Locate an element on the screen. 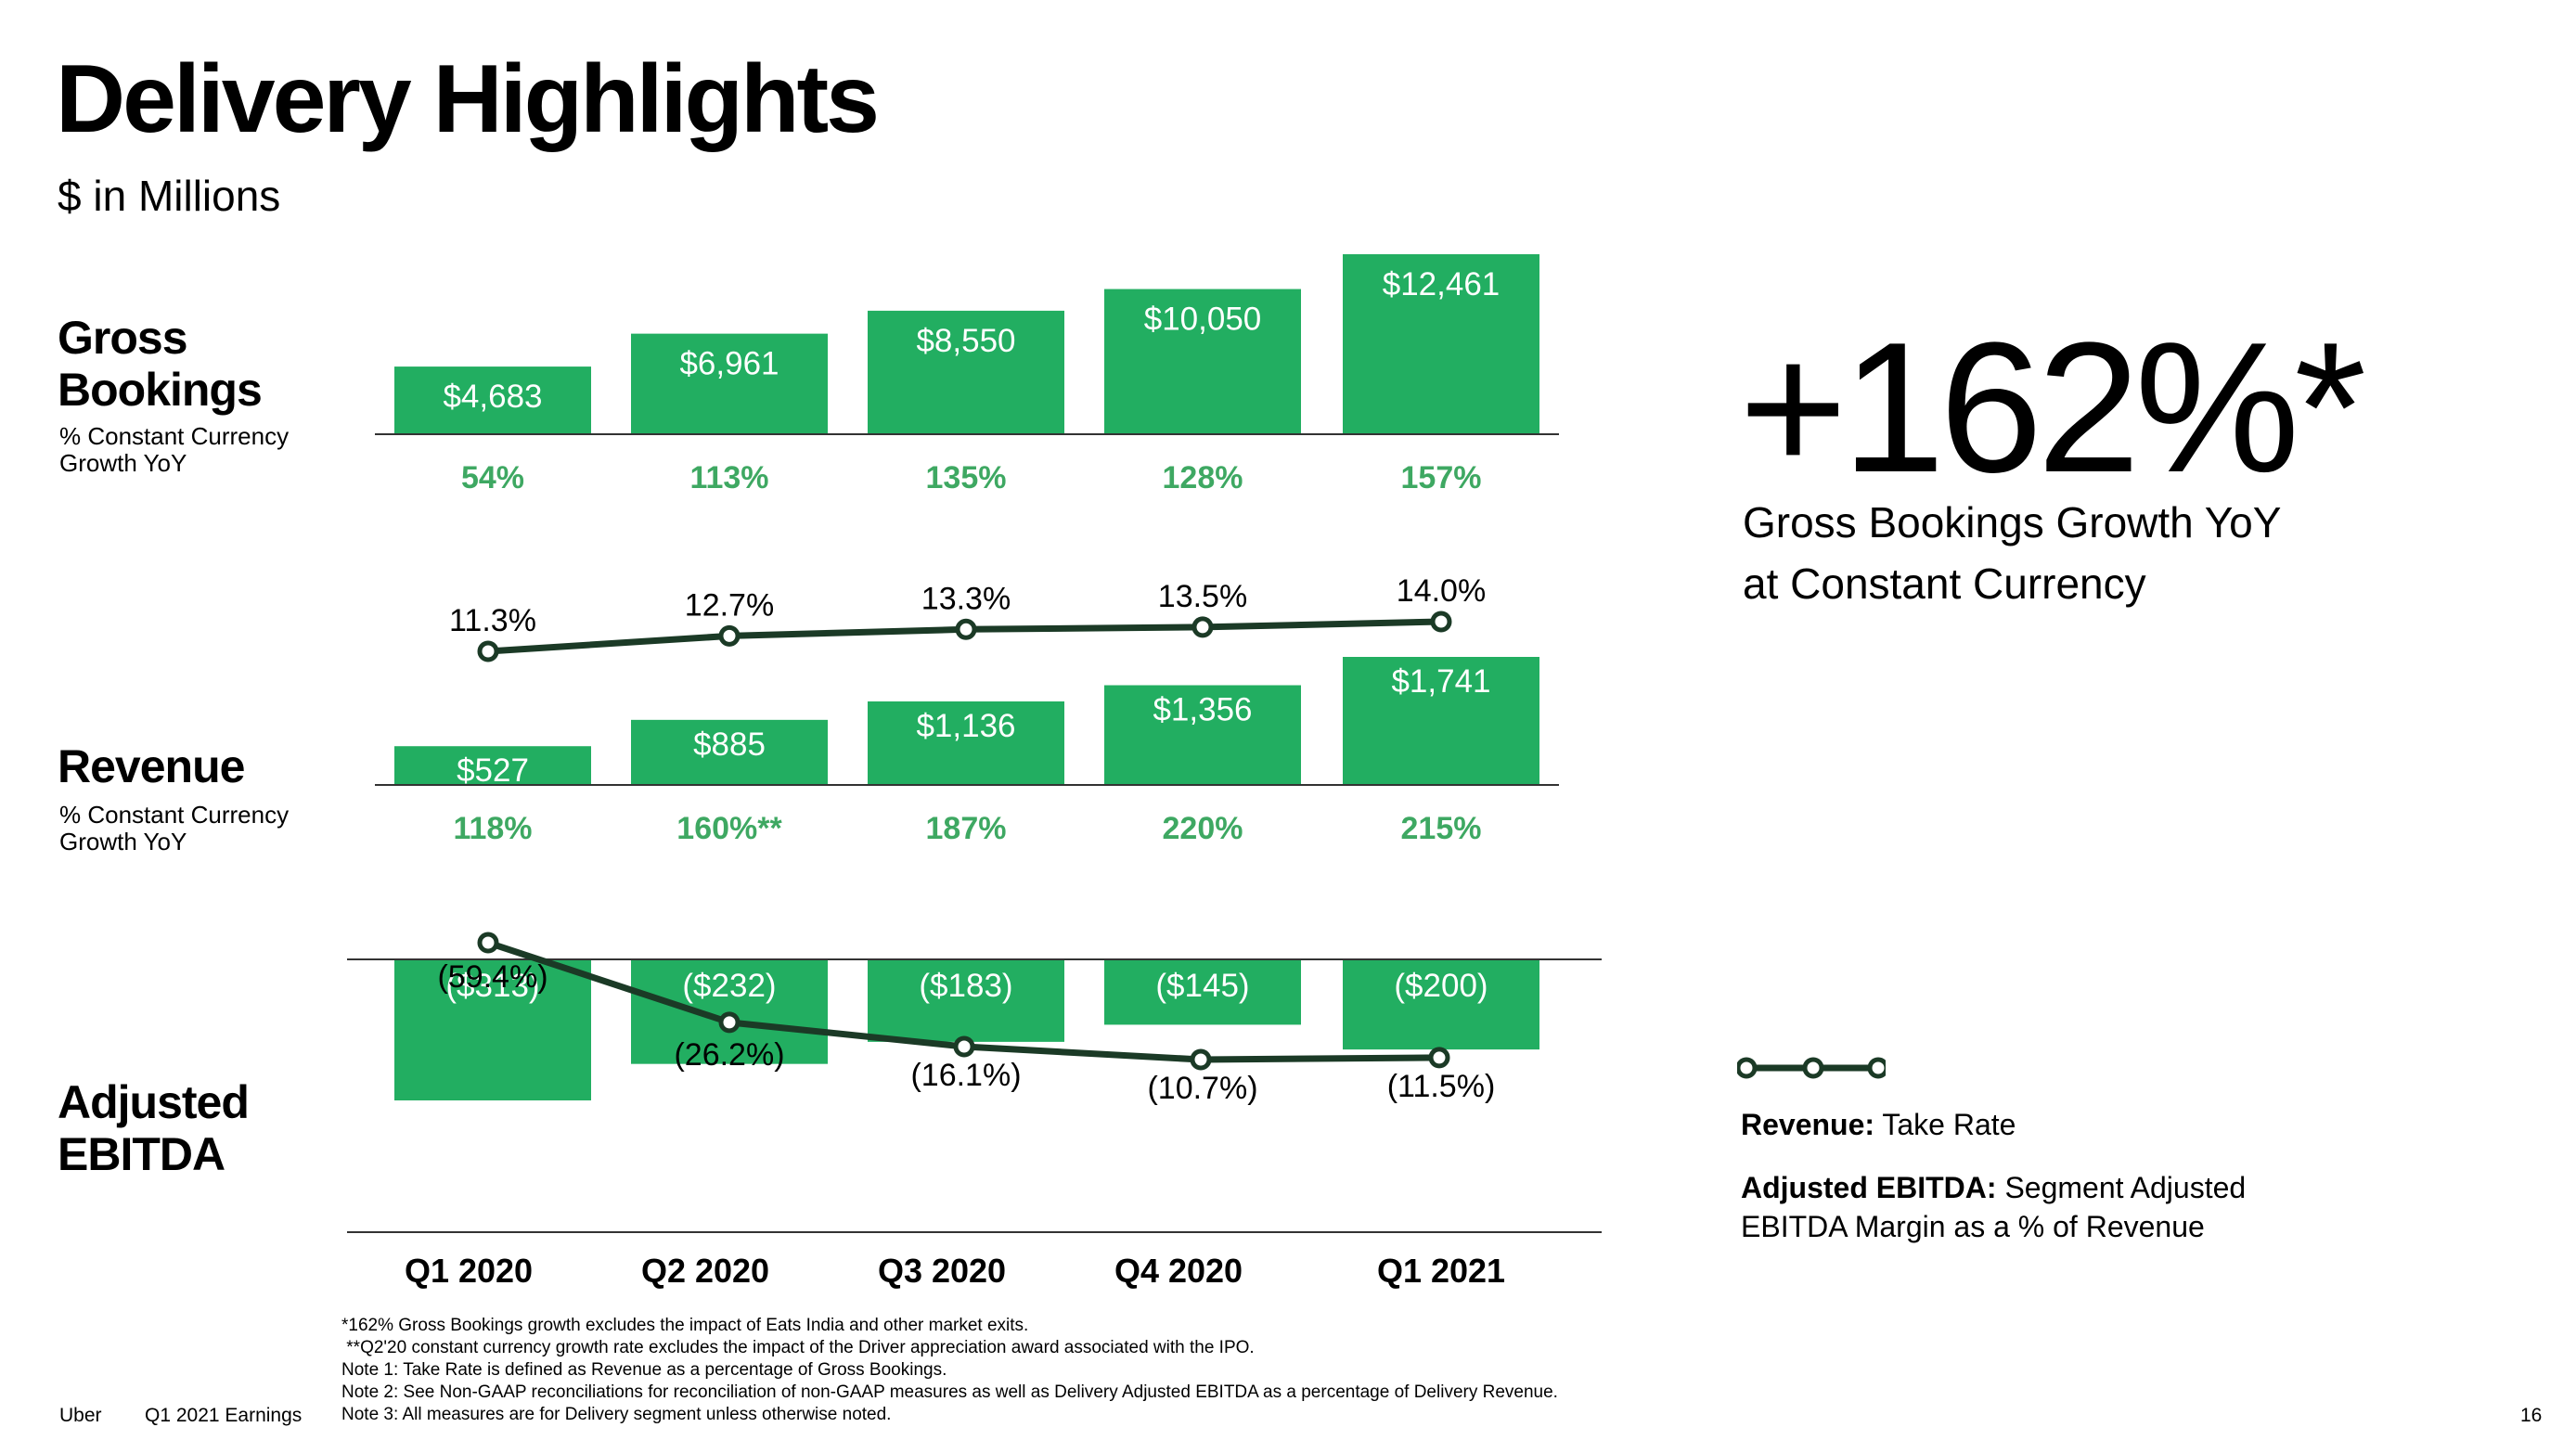 This screenshot has height=1440, width=2576. gross-bookings-value-label-q1-2020: $4,683 is located at coordinates (493, 397).